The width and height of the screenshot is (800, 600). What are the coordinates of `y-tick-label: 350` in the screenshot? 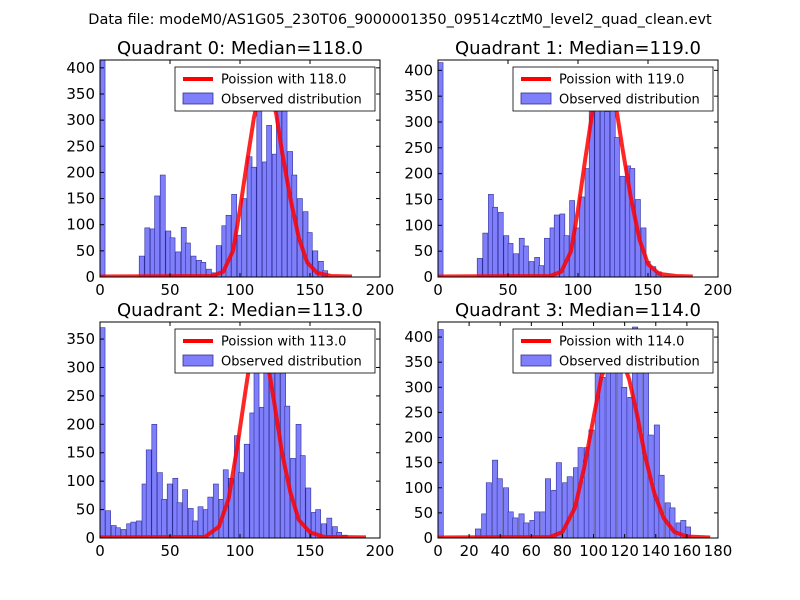 It's located at (418, 362).